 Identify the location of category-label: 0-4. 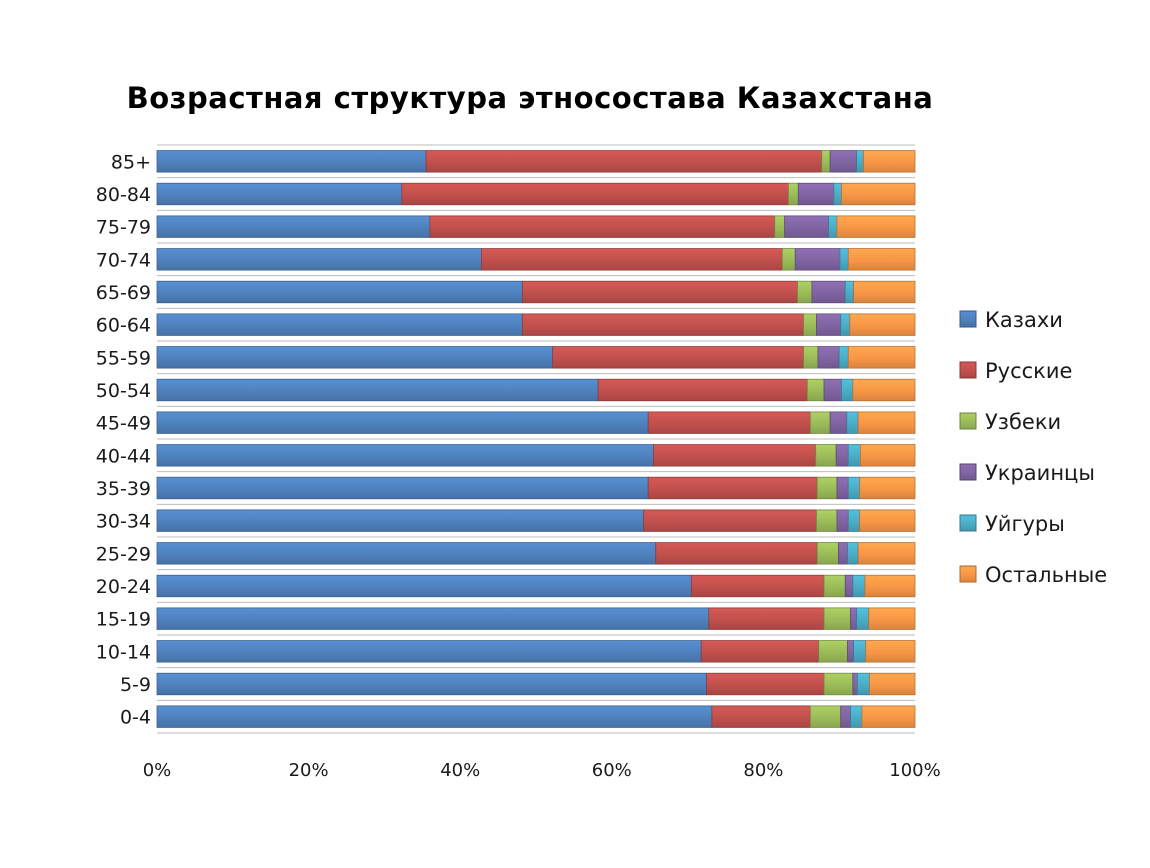
(135, 718).